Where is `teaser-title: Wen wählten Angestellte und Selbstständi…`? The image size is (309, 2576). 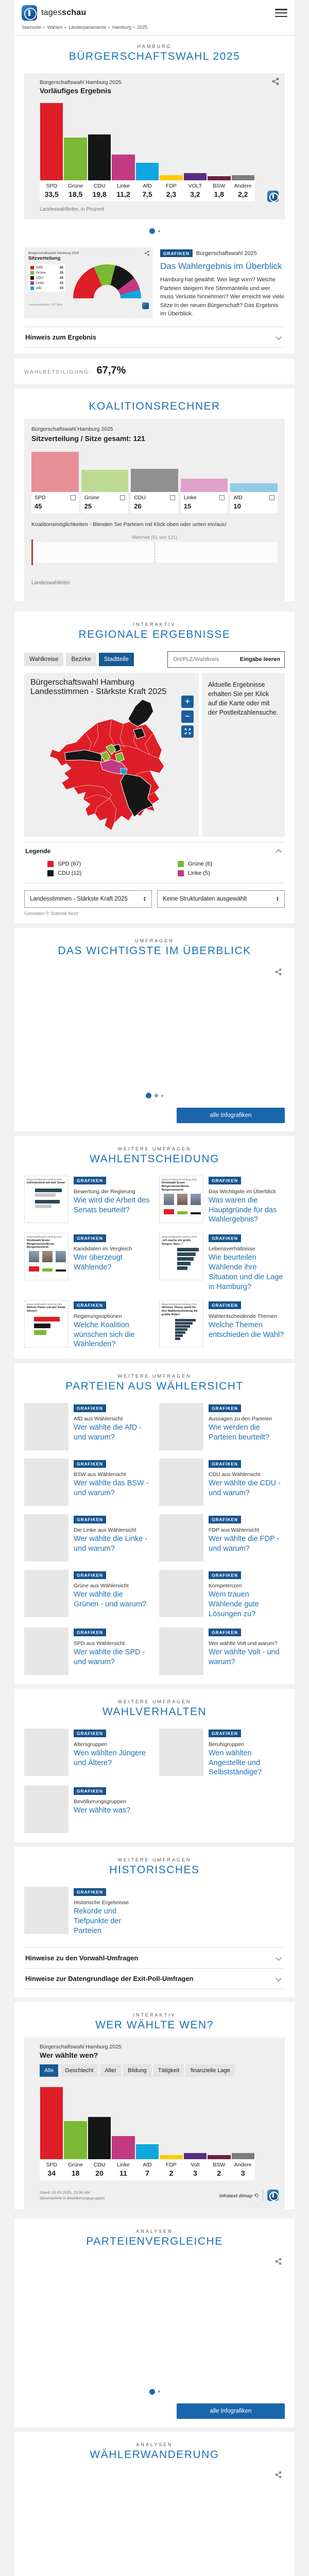
teaser-title: Wen wählten Angestellte und Selbstständi… is located at coordinates (235, 1763).